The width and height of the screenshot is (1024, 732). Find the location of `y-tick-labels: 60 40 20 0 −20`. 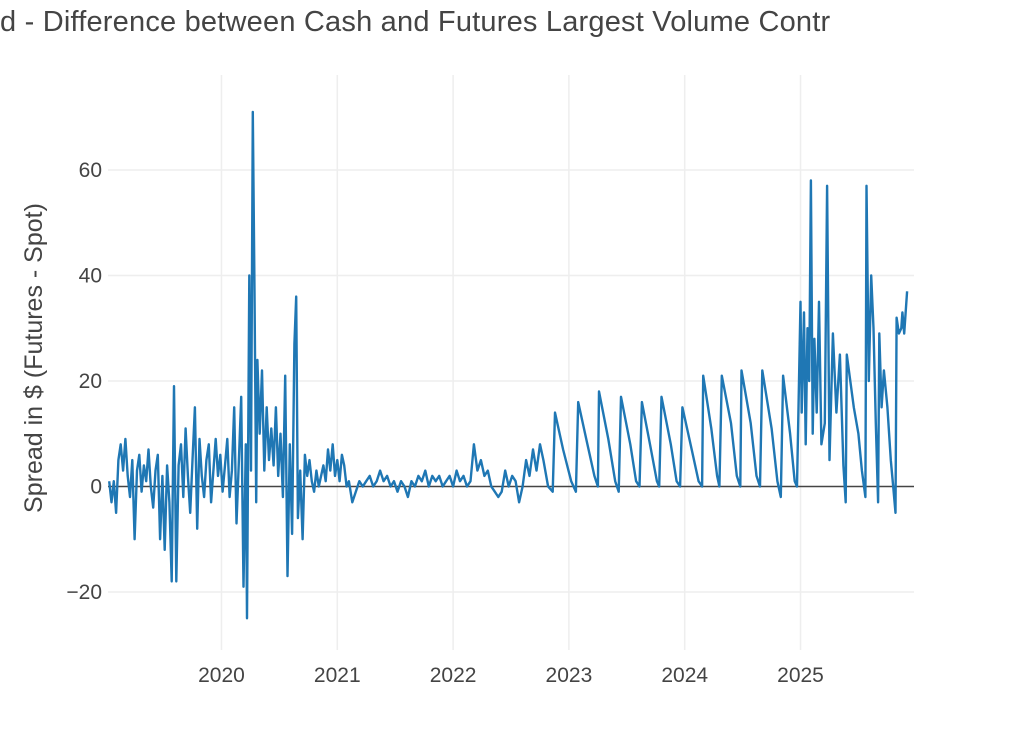

y-tick-labels: 60 40 20 0 −20 is located at coordinates (84, 381).